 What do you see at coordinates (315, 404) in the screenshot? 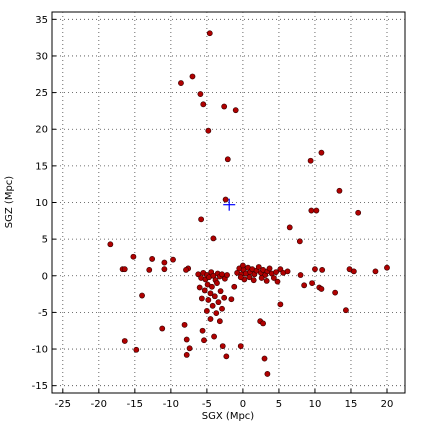
I see `x-tick-label: 10` at bounding box center [315, 404].